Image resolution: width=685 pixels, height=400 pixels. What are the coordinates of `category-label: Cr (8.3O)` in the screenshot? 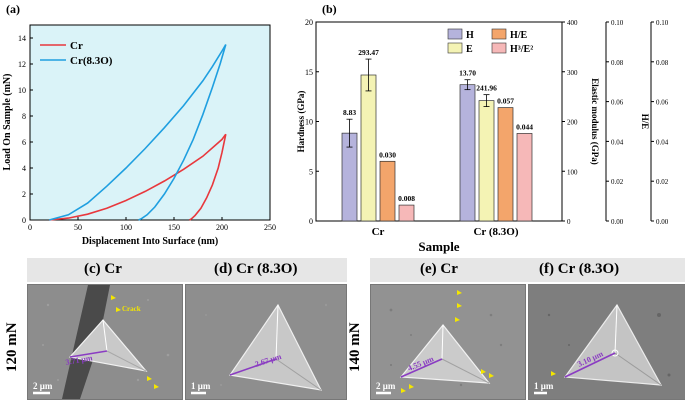 It's located at (495, 232).